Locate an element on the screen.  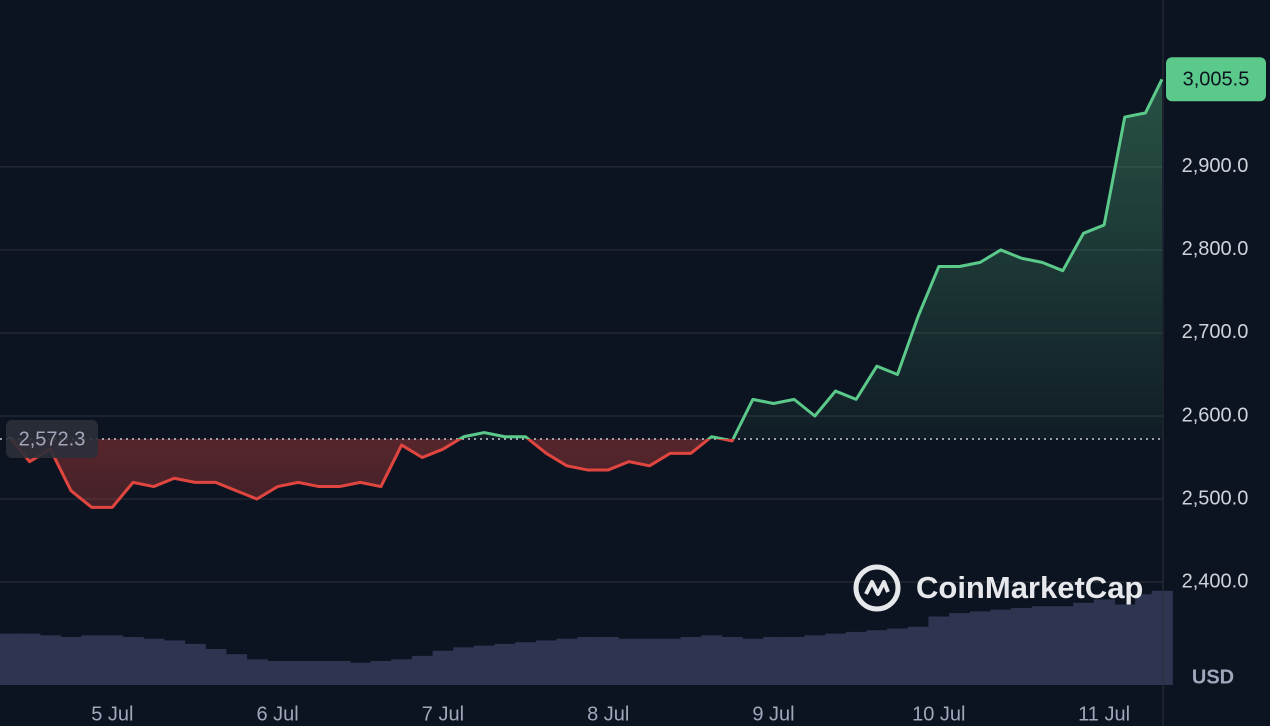
y-tick-label: 2,400.0 is located at coordinates (1215, 581).